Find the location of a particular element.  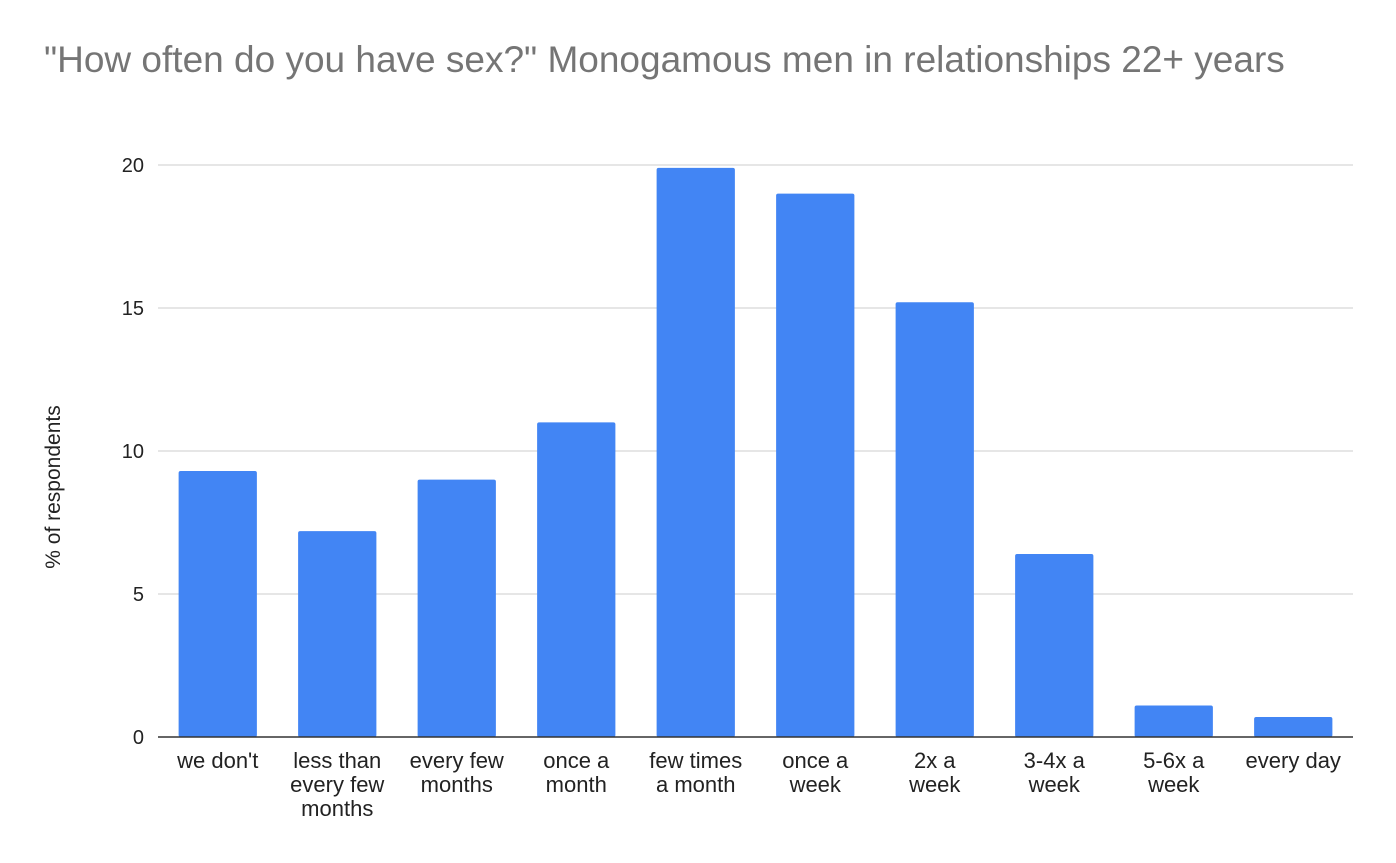

x-category-label-line: we don't is located at coordinates (217, 760).